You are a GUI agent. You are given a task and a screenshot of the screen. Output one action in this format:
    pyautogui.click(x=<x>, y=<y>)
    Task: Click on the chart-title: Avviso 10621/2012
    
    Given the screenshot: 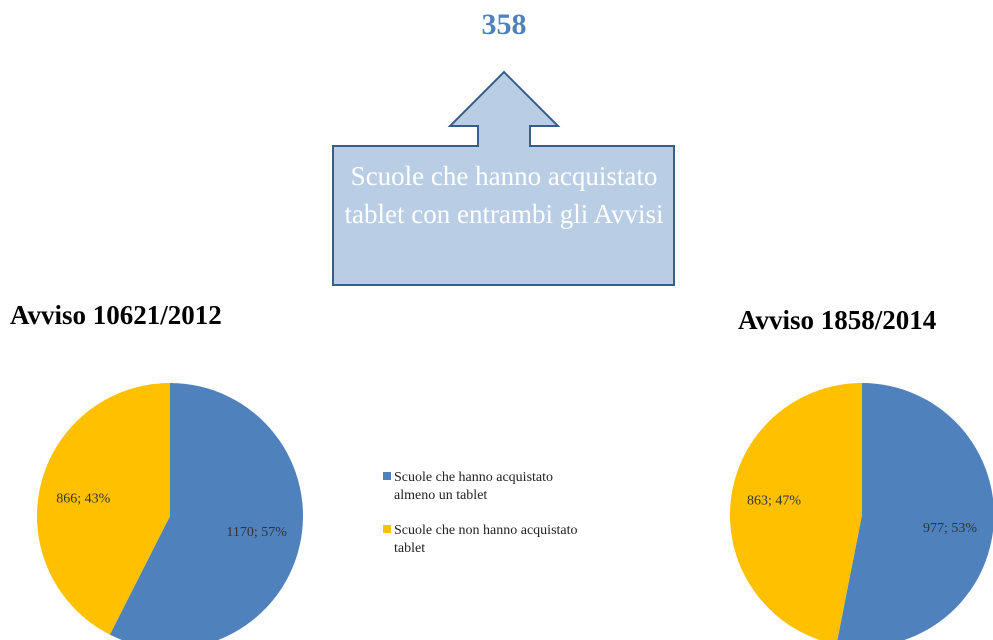 What is the action you would take?
    pyautogui.click(x=116, y=315)
    